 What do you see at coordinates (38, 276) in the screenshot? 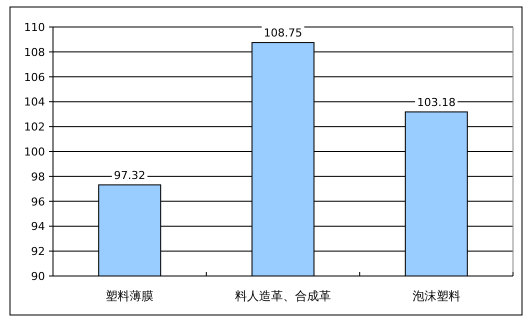
I see `y-tick-label: 90` at bounding box center [38, 276].